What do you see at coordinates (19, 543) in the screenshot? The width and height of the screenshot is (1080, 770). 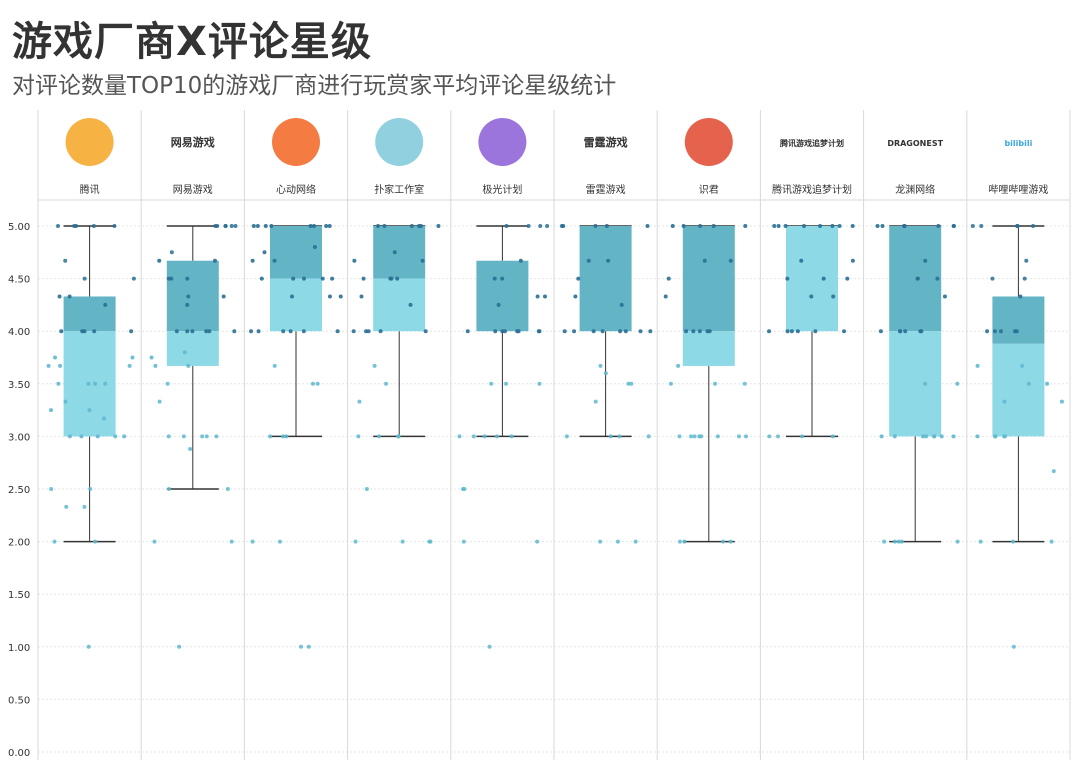 I see `y-tick-label: 2.00` at bounding box center [19, 543].